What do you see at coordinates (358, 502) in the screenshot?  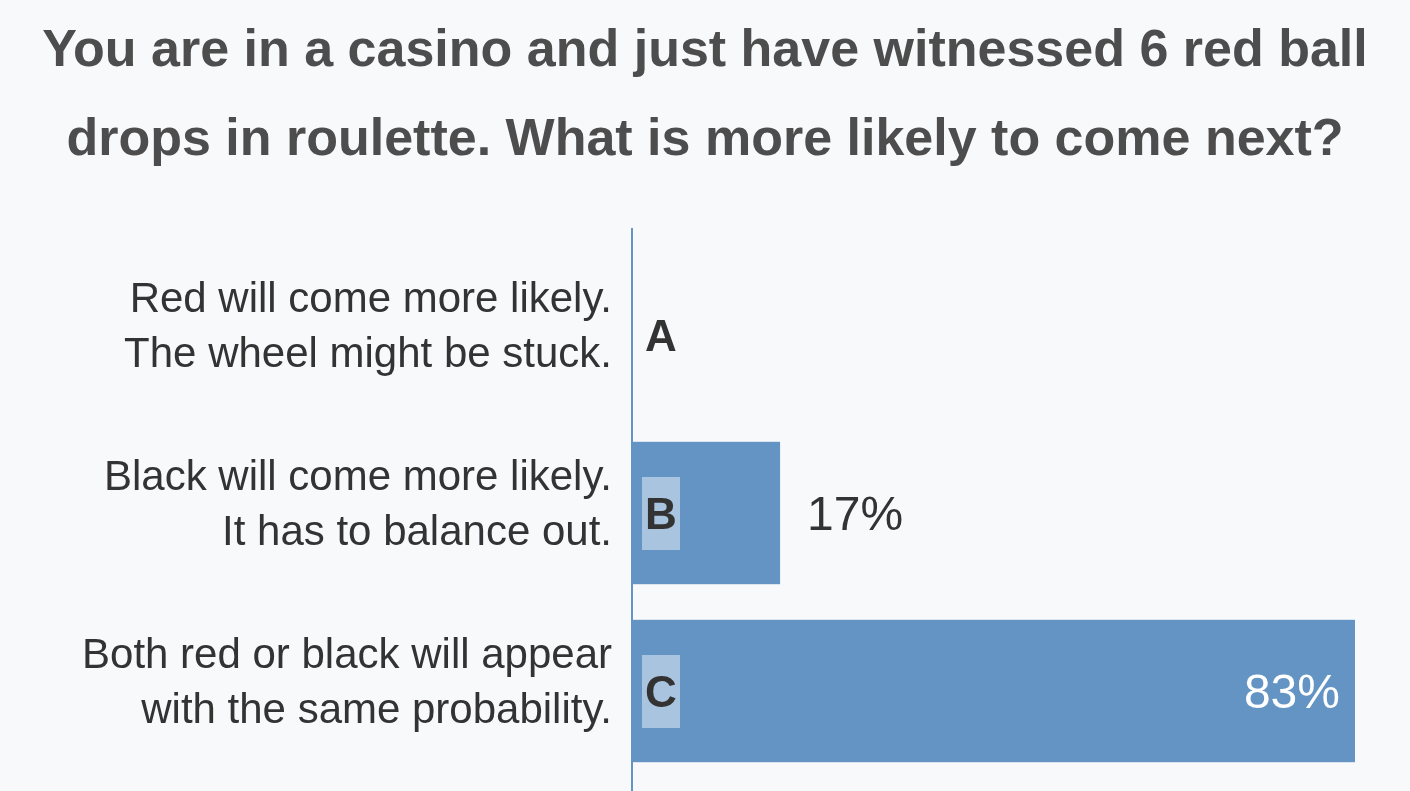 I see `y-tick-label: Black will come more likely. It has to balance out.` at bounding box center [358, 502].